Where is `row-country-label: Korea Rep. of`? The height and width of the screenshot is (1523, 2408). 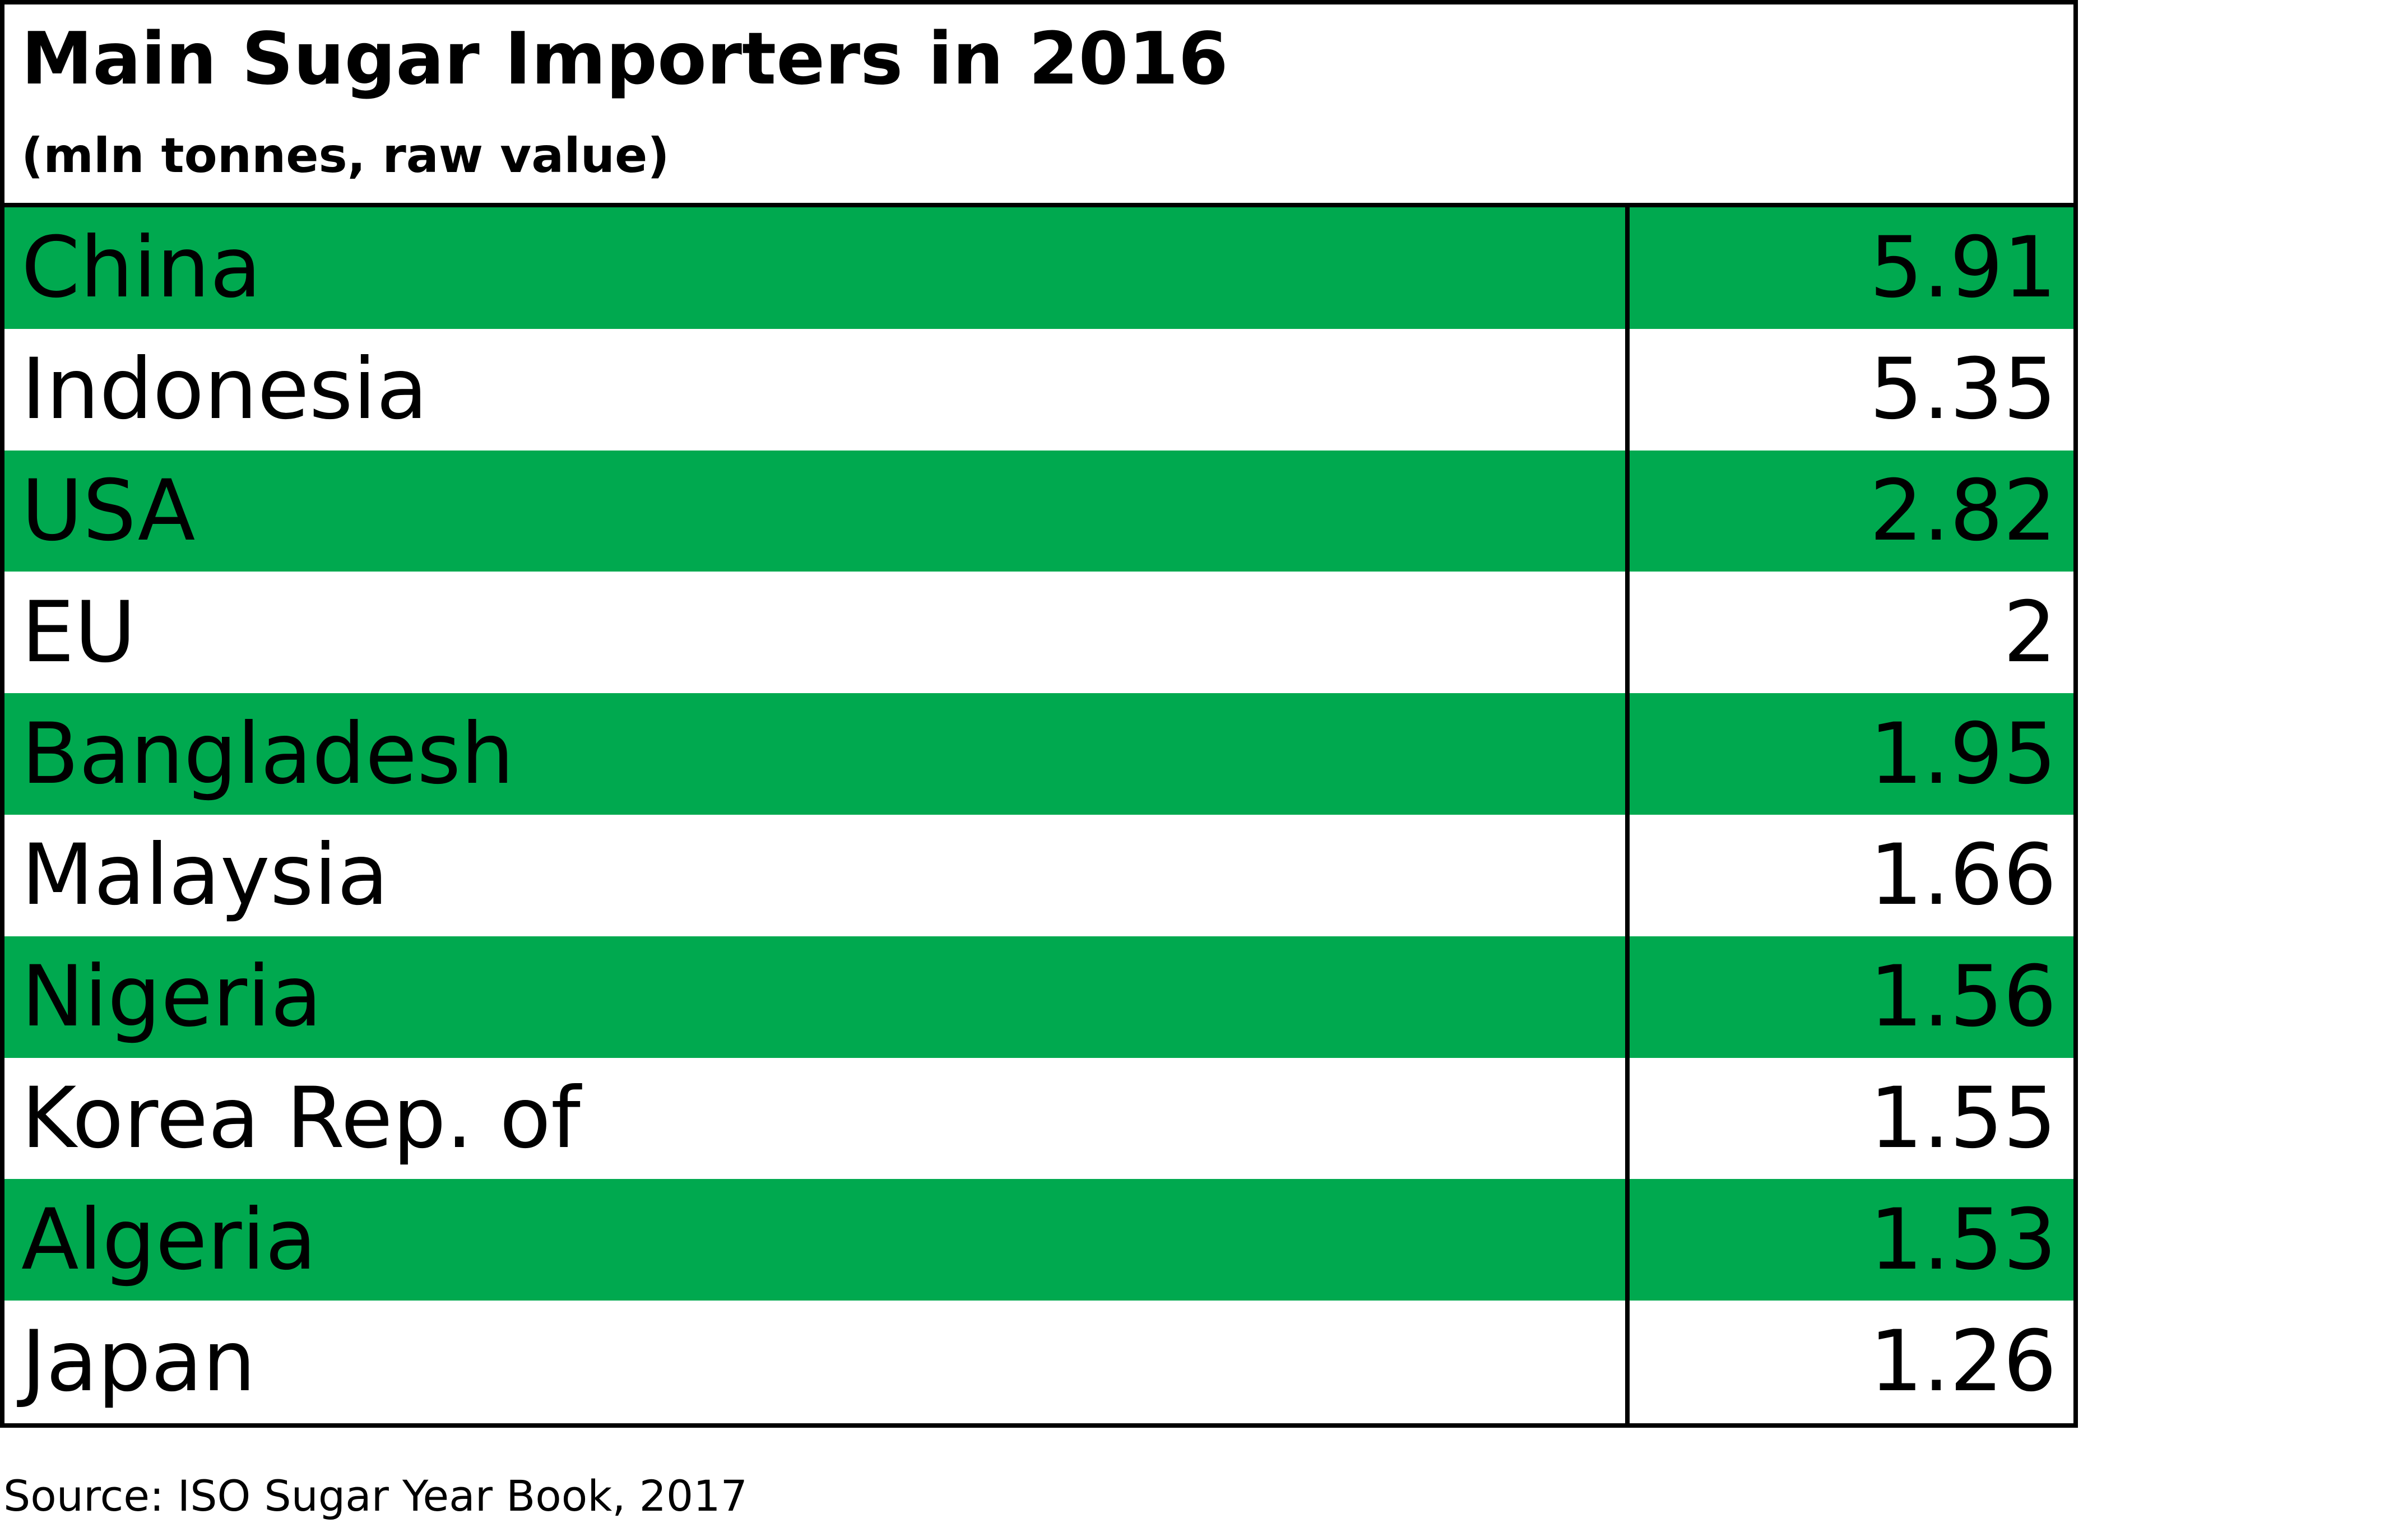 row-country-label: Korea Rep. of is located at coordinates (301, 1118).